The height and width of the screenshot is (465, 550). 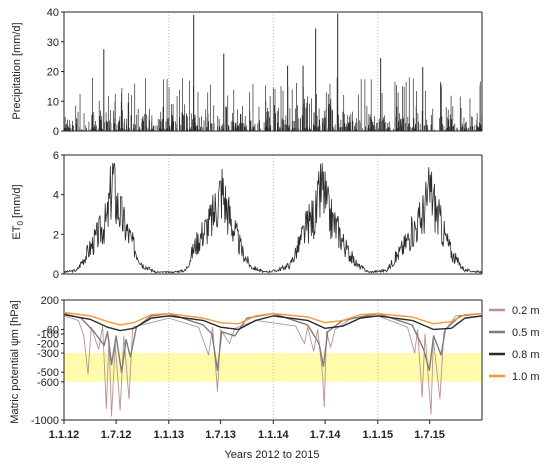 I want to click on mp-xtick-label: 1.7.12, so click(x=116, y=435).